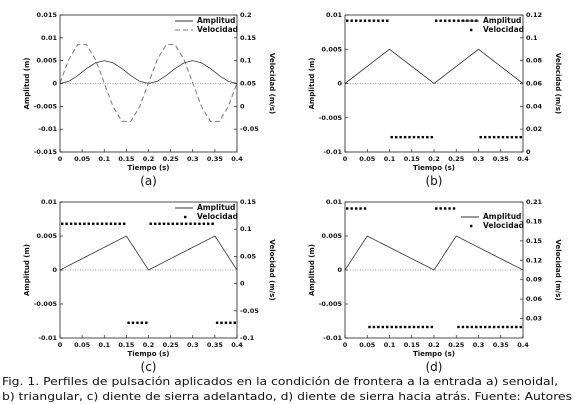 This screenshot has height=404, width=580. What do you see at coordinates (534, 106) in the screenshot?
I see `y2-tick-label: 0.04` at bounding box center [534, 106].